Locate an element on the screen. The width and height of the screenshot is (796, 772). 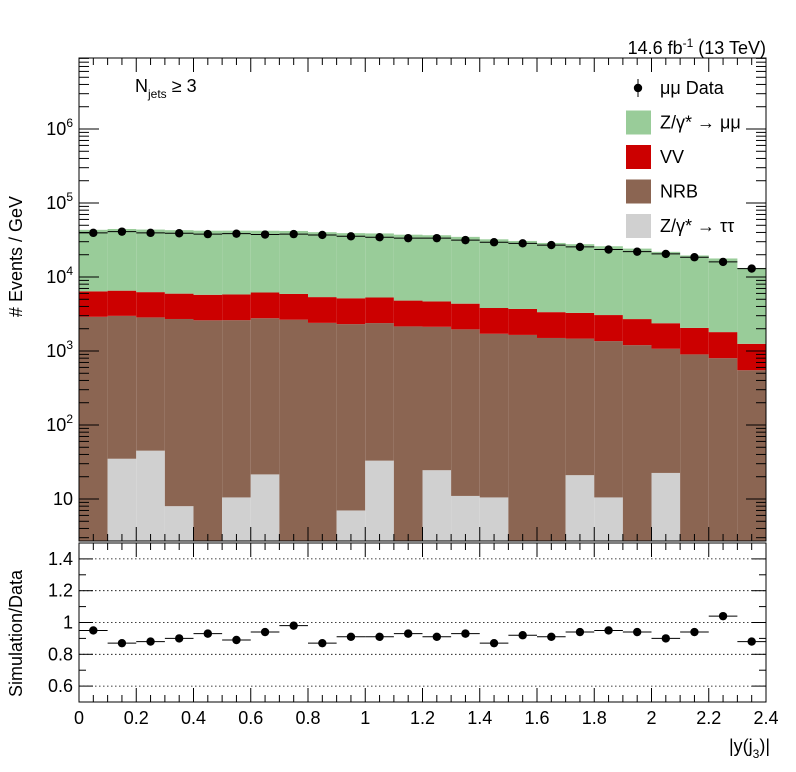
legend: μμ Data Z/γ* → μμ VV NRB Z/γ* → ττ is located at coordinates (683, 158).